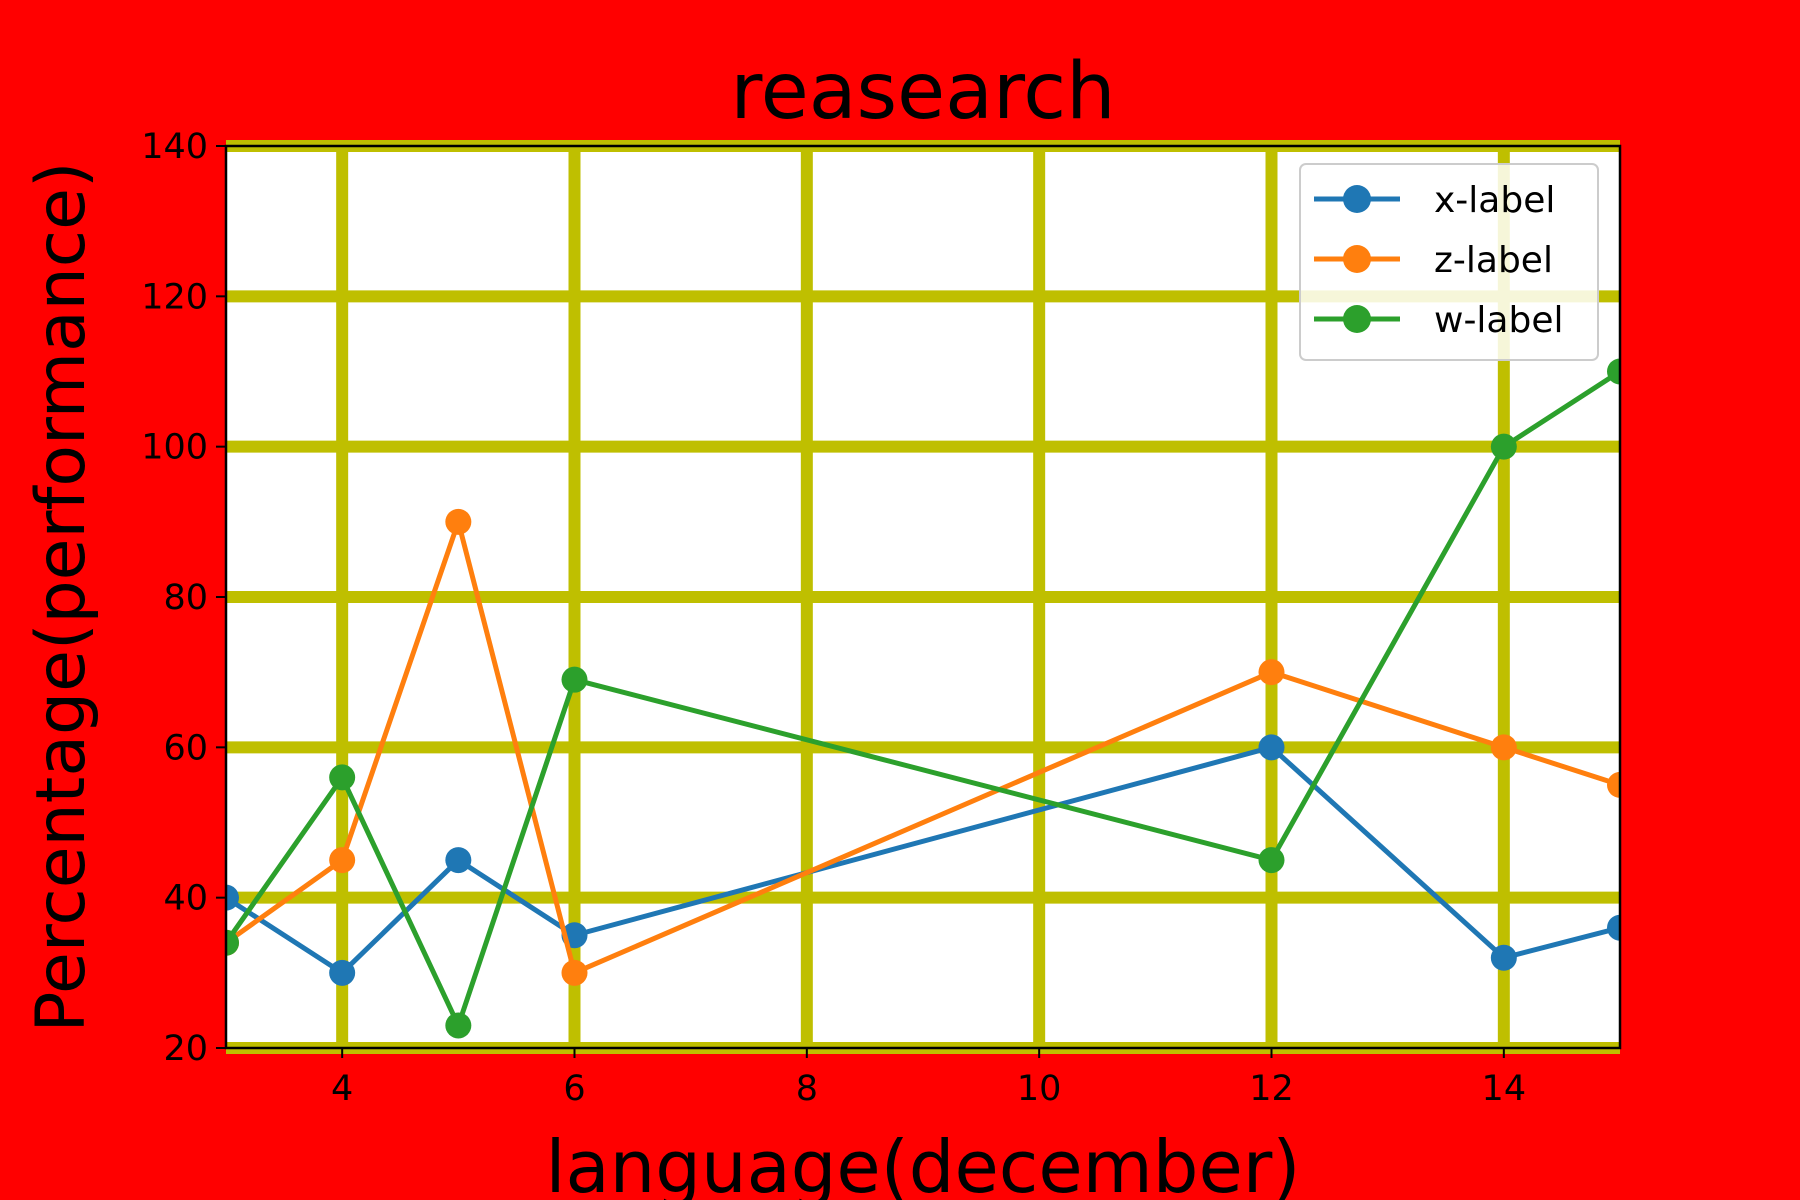 The image size is (1800, 1200). I want to click on y-tick-label: 60, so click(185, 748).